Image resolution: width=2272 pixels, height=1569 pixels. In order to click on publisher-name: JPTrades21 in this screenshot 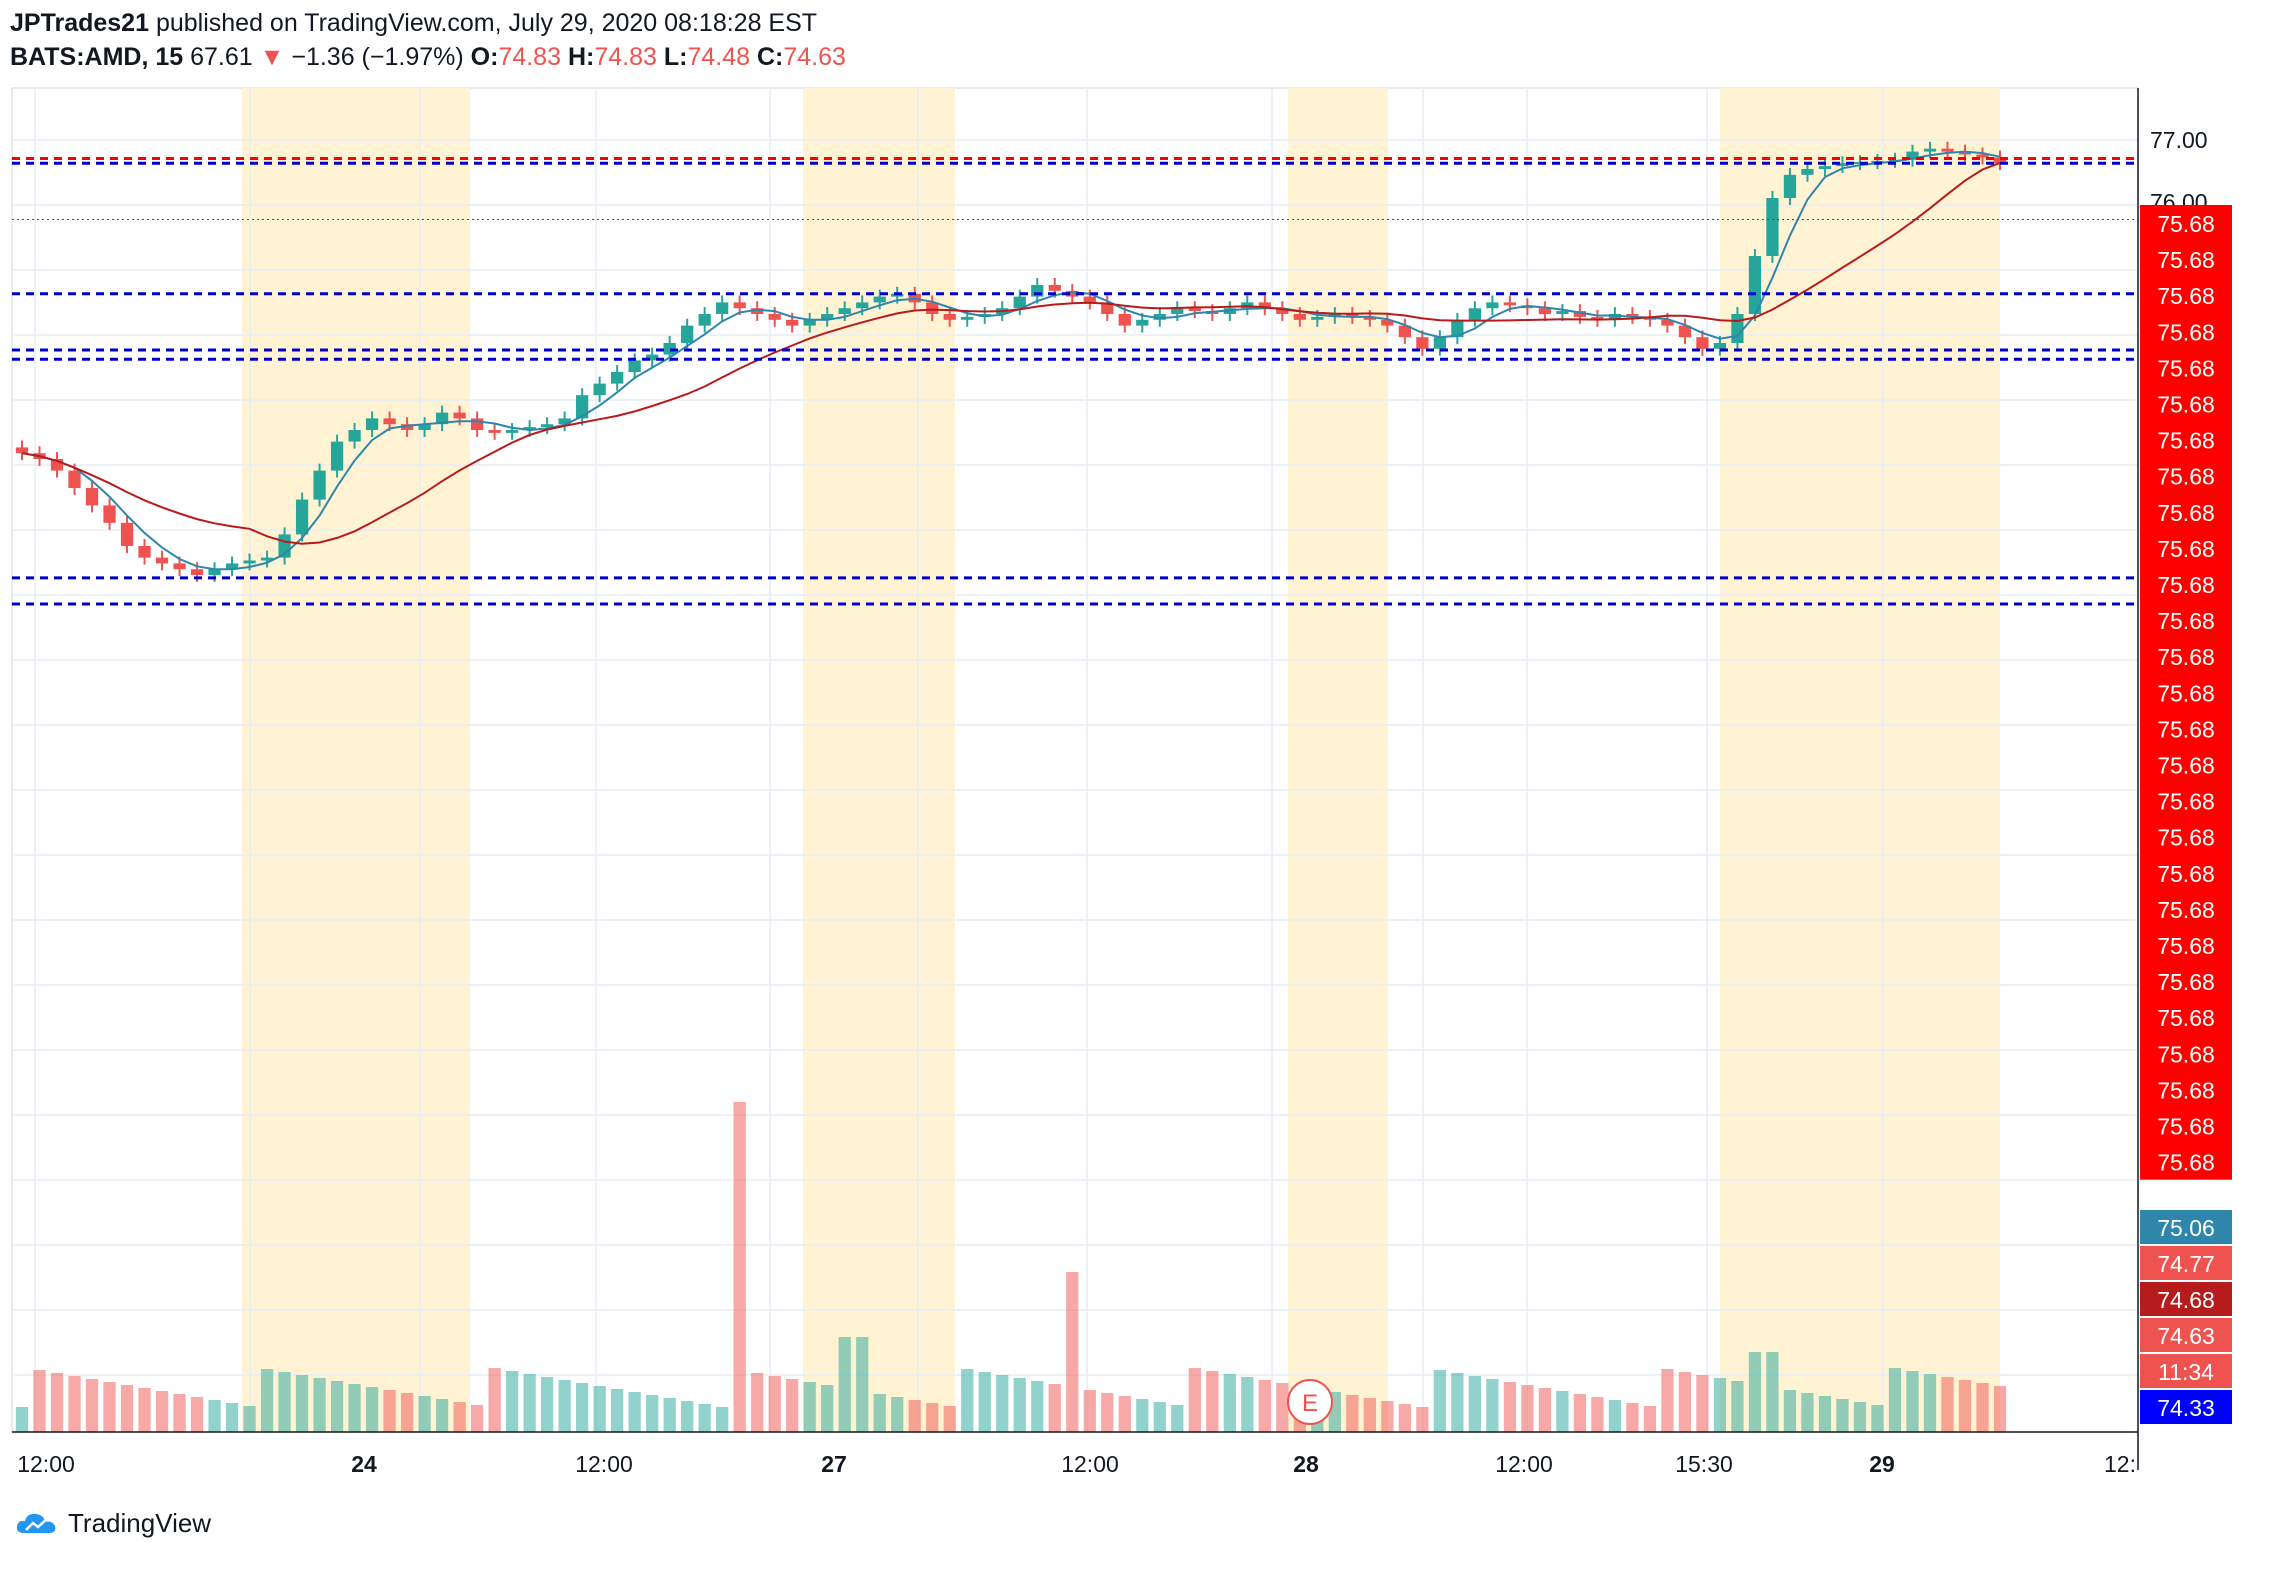, I will do `click(79, 23)`.